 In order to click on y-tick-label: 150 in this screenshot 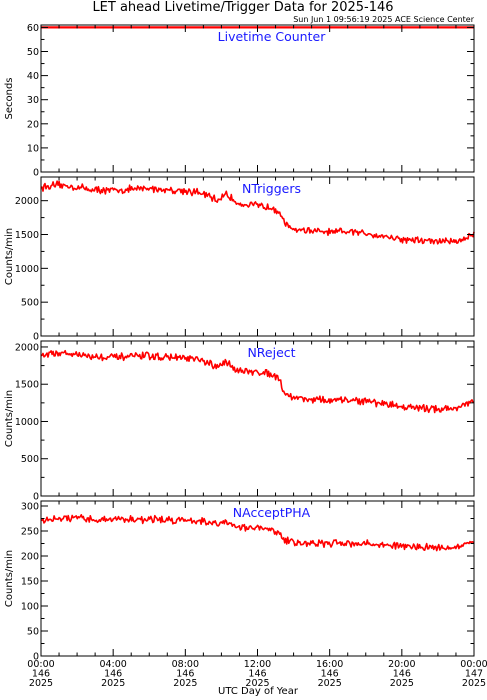, I will do `click(30, 582)`.